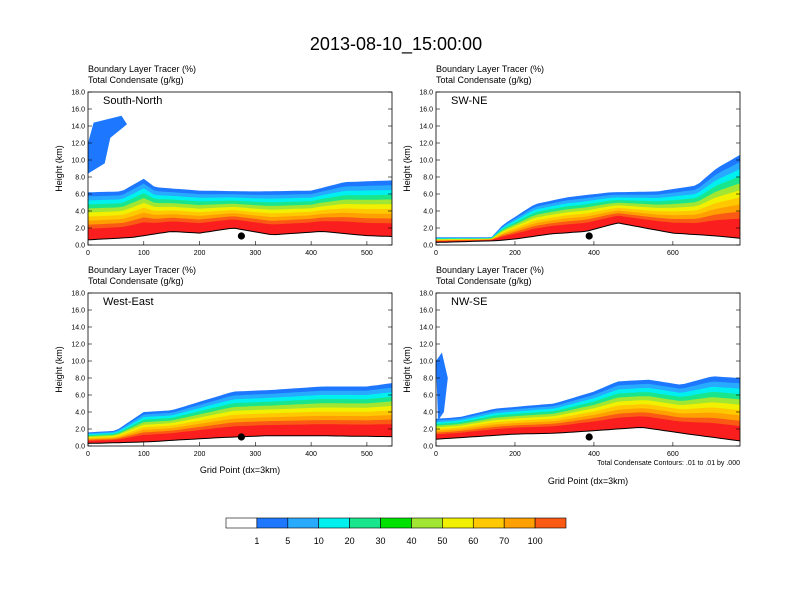 The height and width of the screenshot is (612, 792). I want to click on panel-label: SW-NE, so click(469, 101).